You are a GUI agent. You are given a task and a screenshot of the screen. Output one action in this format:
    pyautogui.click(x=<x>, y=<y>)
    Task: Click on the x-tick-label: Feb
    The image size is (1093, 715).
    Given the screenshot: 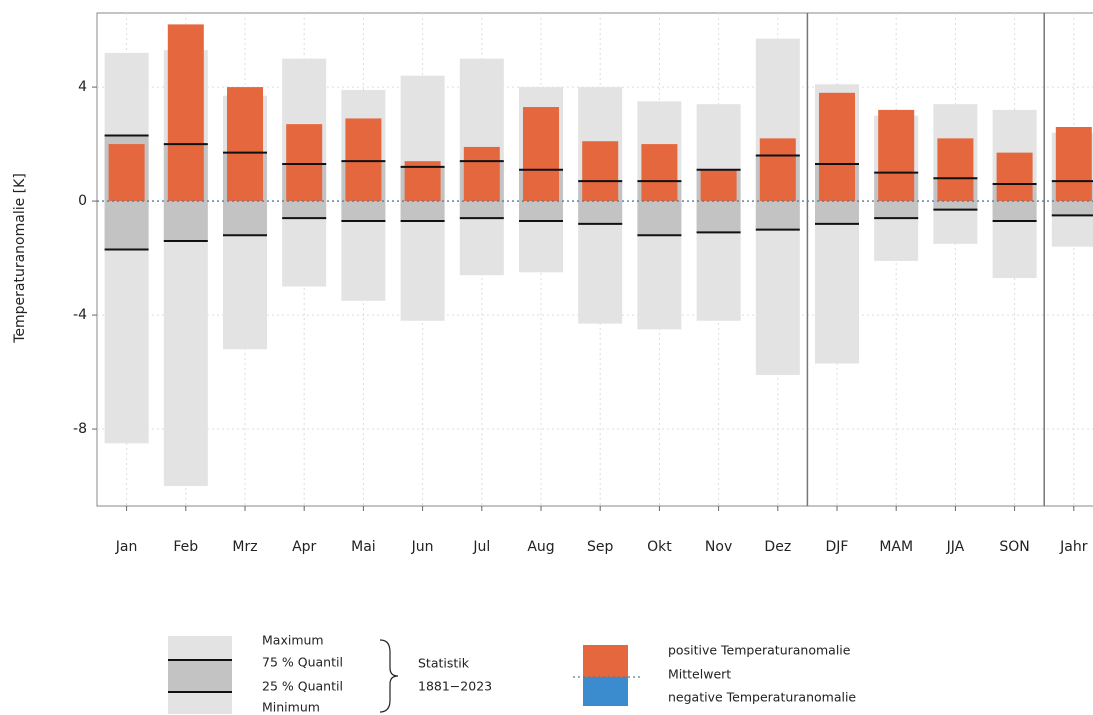 What is the action you would take?
    pyautogui.click(x=185, y=547)
    